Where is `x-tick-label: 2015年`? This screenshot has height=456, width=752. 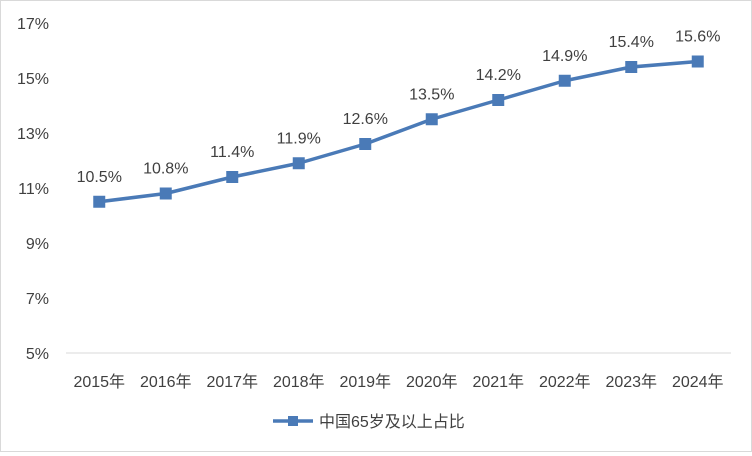
x-tick-label: 2015年 is located at coordinates (99, 382).